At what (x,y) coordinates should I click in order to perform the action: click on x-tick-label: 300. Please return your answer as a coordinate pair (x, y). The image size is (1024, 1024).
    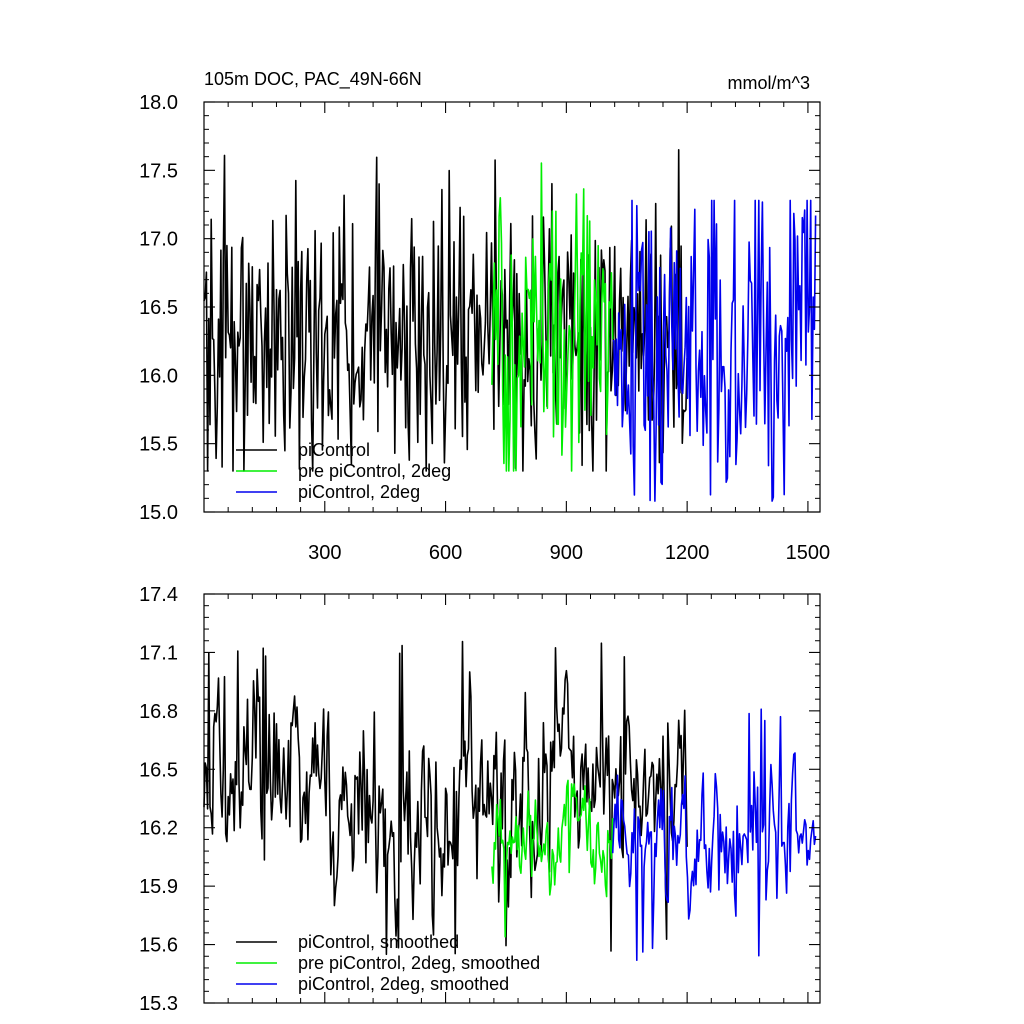
    Looking at the image, I should click on (324, 553).